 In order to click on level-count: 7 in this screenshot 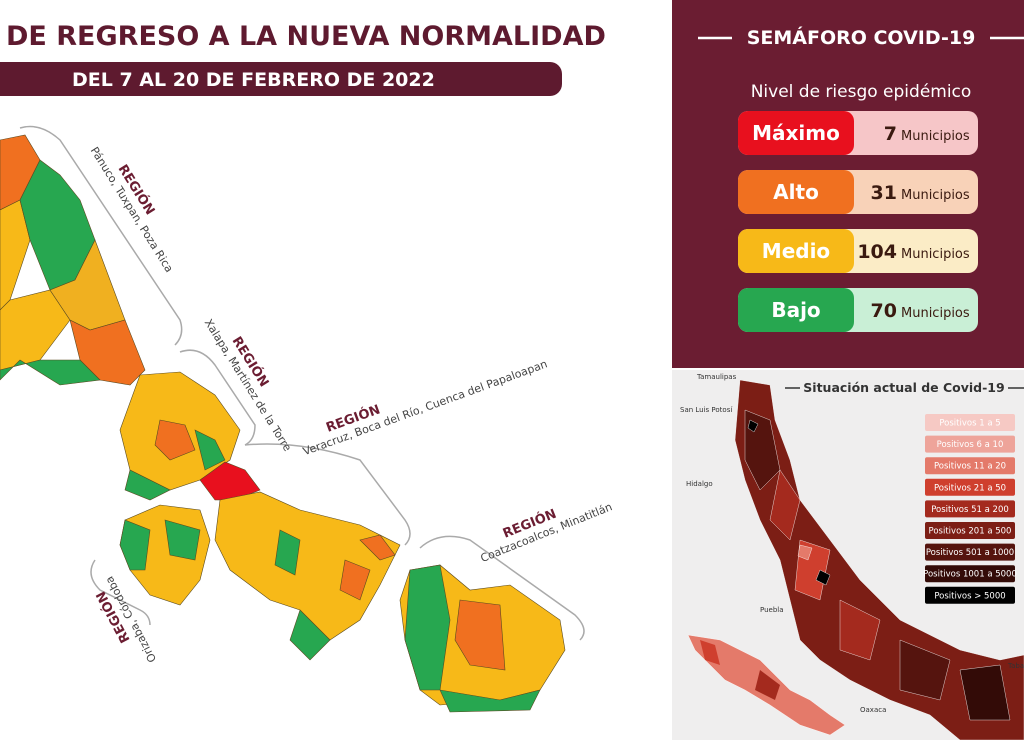, I will do `click(890, 134)`.